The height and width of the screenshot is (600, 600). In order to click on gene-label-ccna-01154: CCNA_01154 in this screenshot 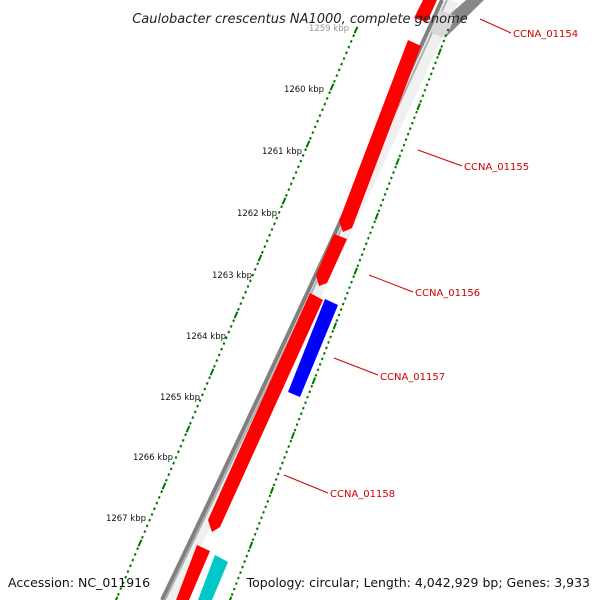, I will do `click(545, 34)`.